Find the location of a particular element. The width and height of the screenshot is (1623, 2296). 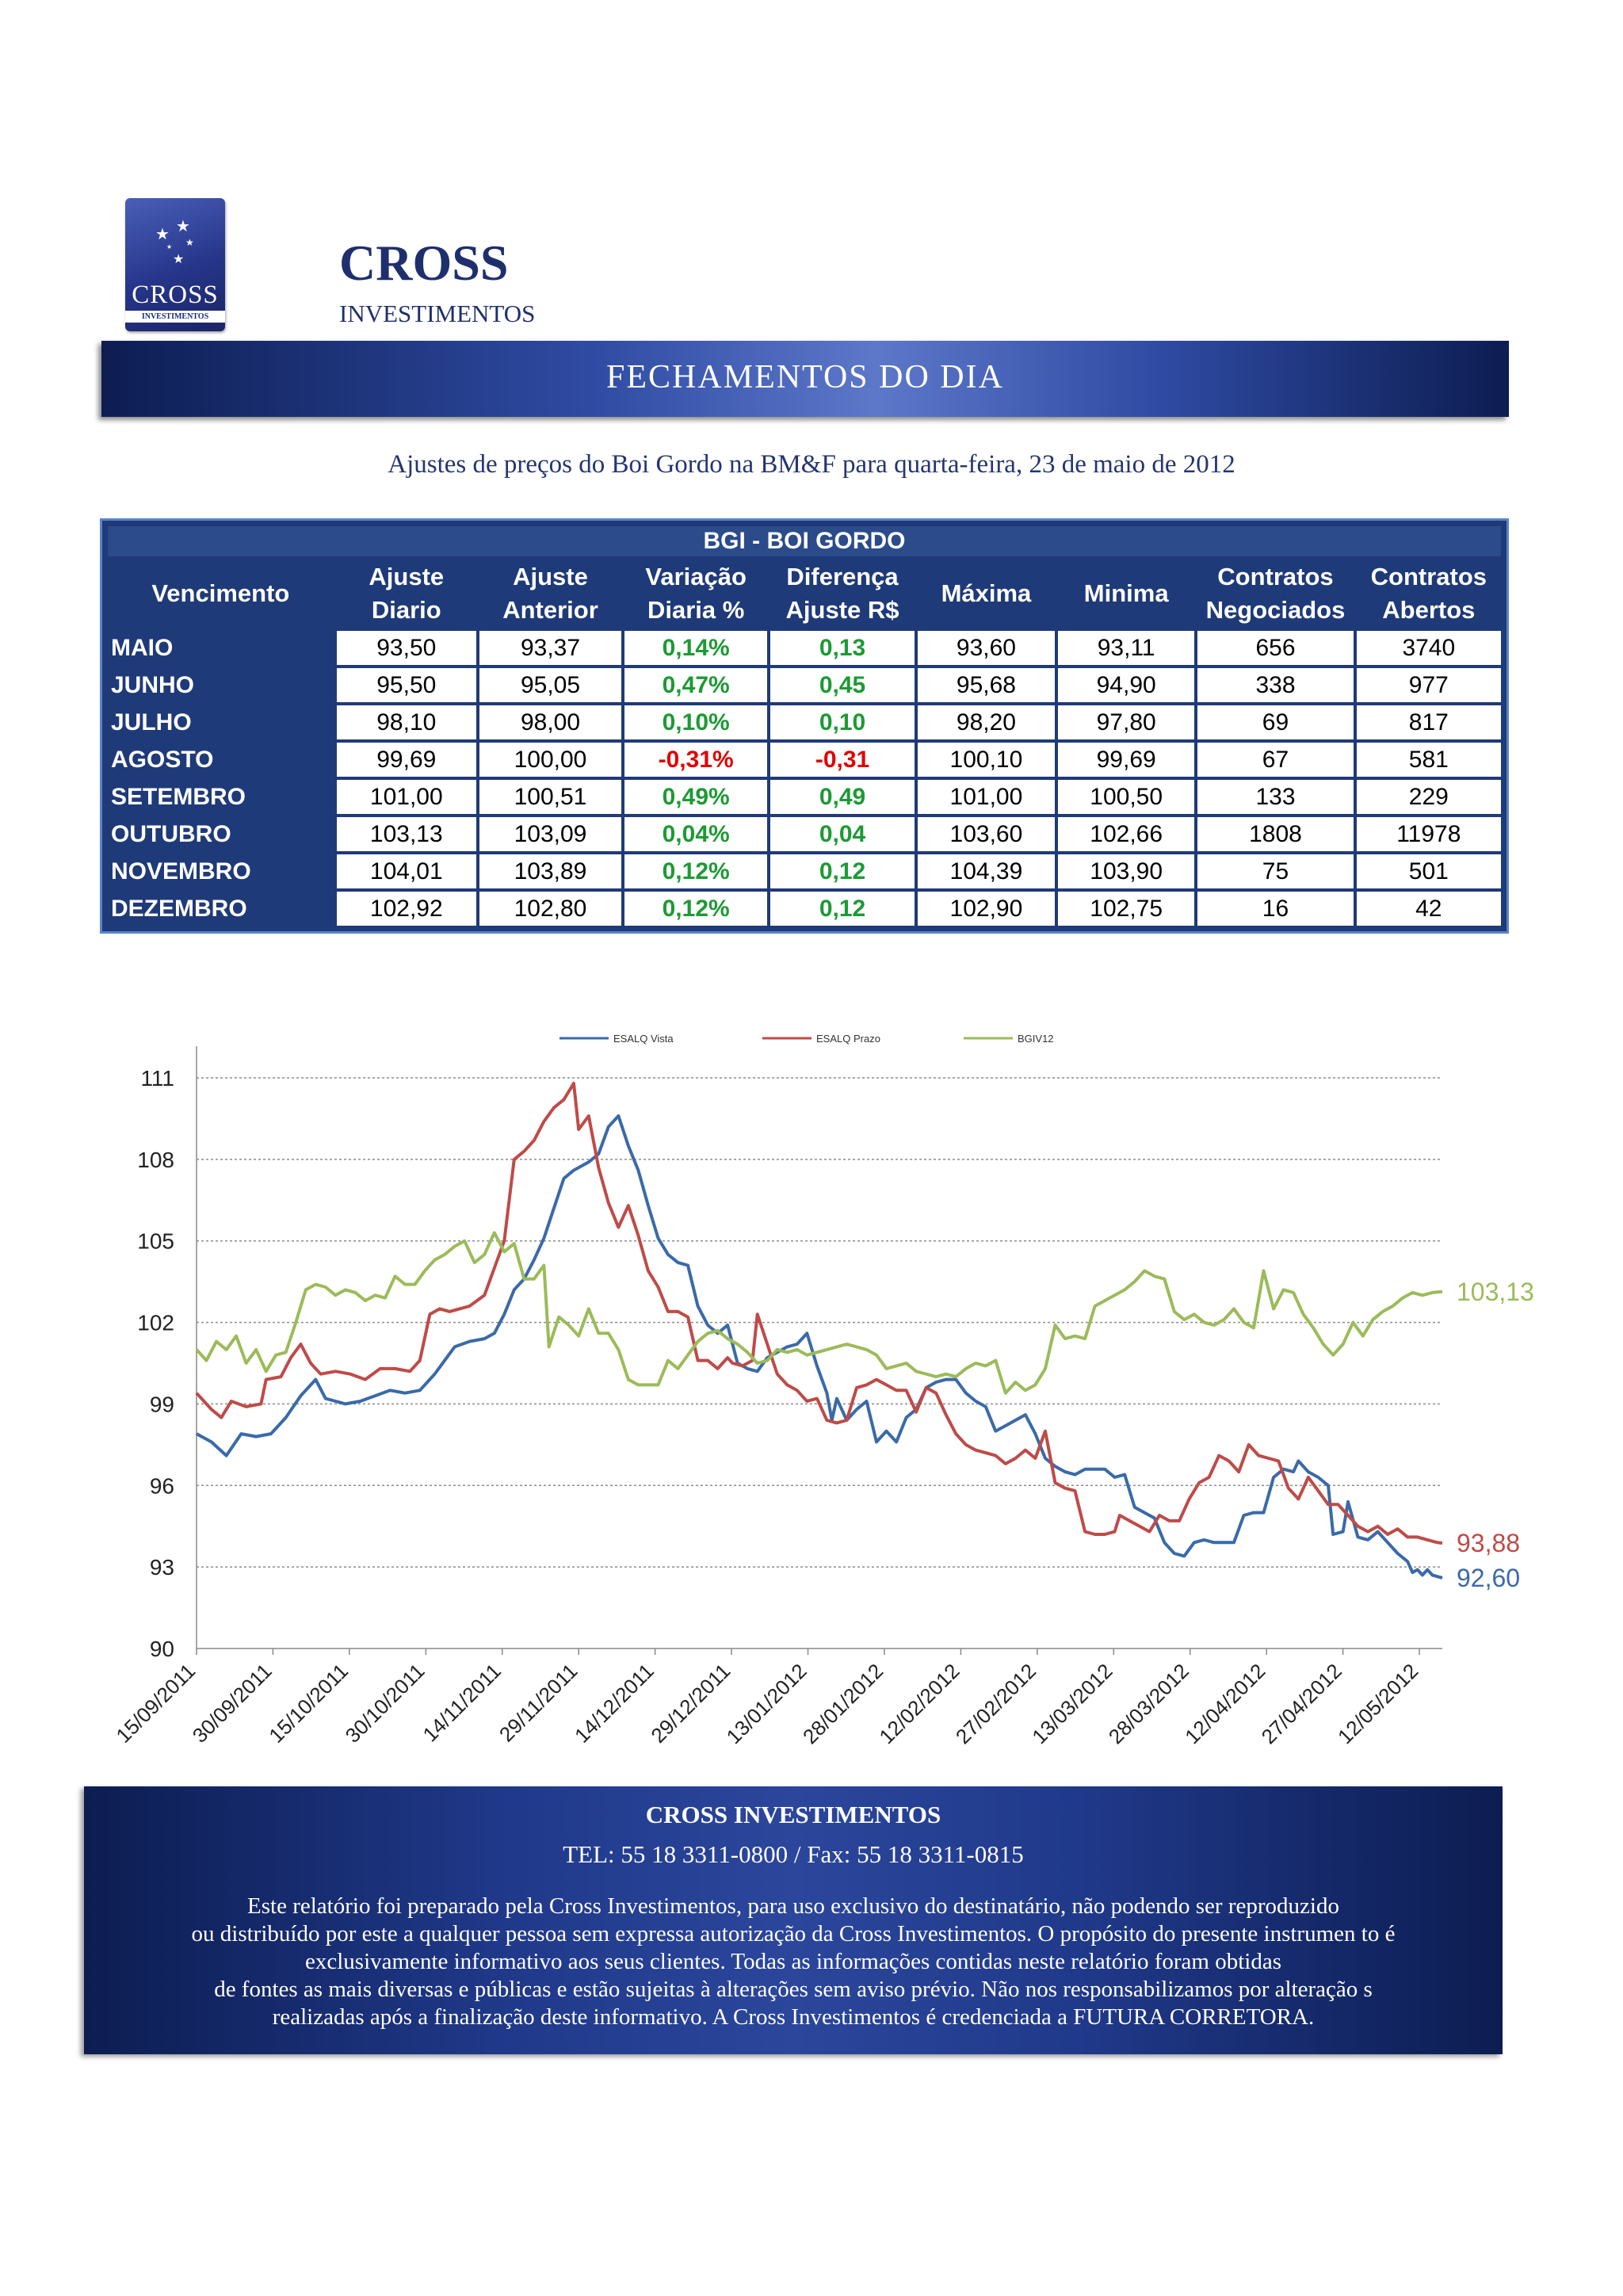

column-header-line1: Máxima is located at coordinates (987, 593).